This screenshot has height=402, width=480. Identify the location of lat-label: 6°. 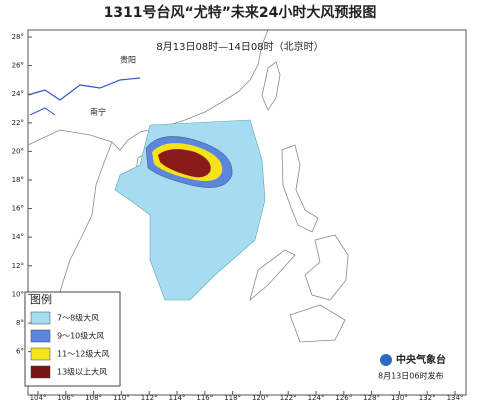
(20, 352).